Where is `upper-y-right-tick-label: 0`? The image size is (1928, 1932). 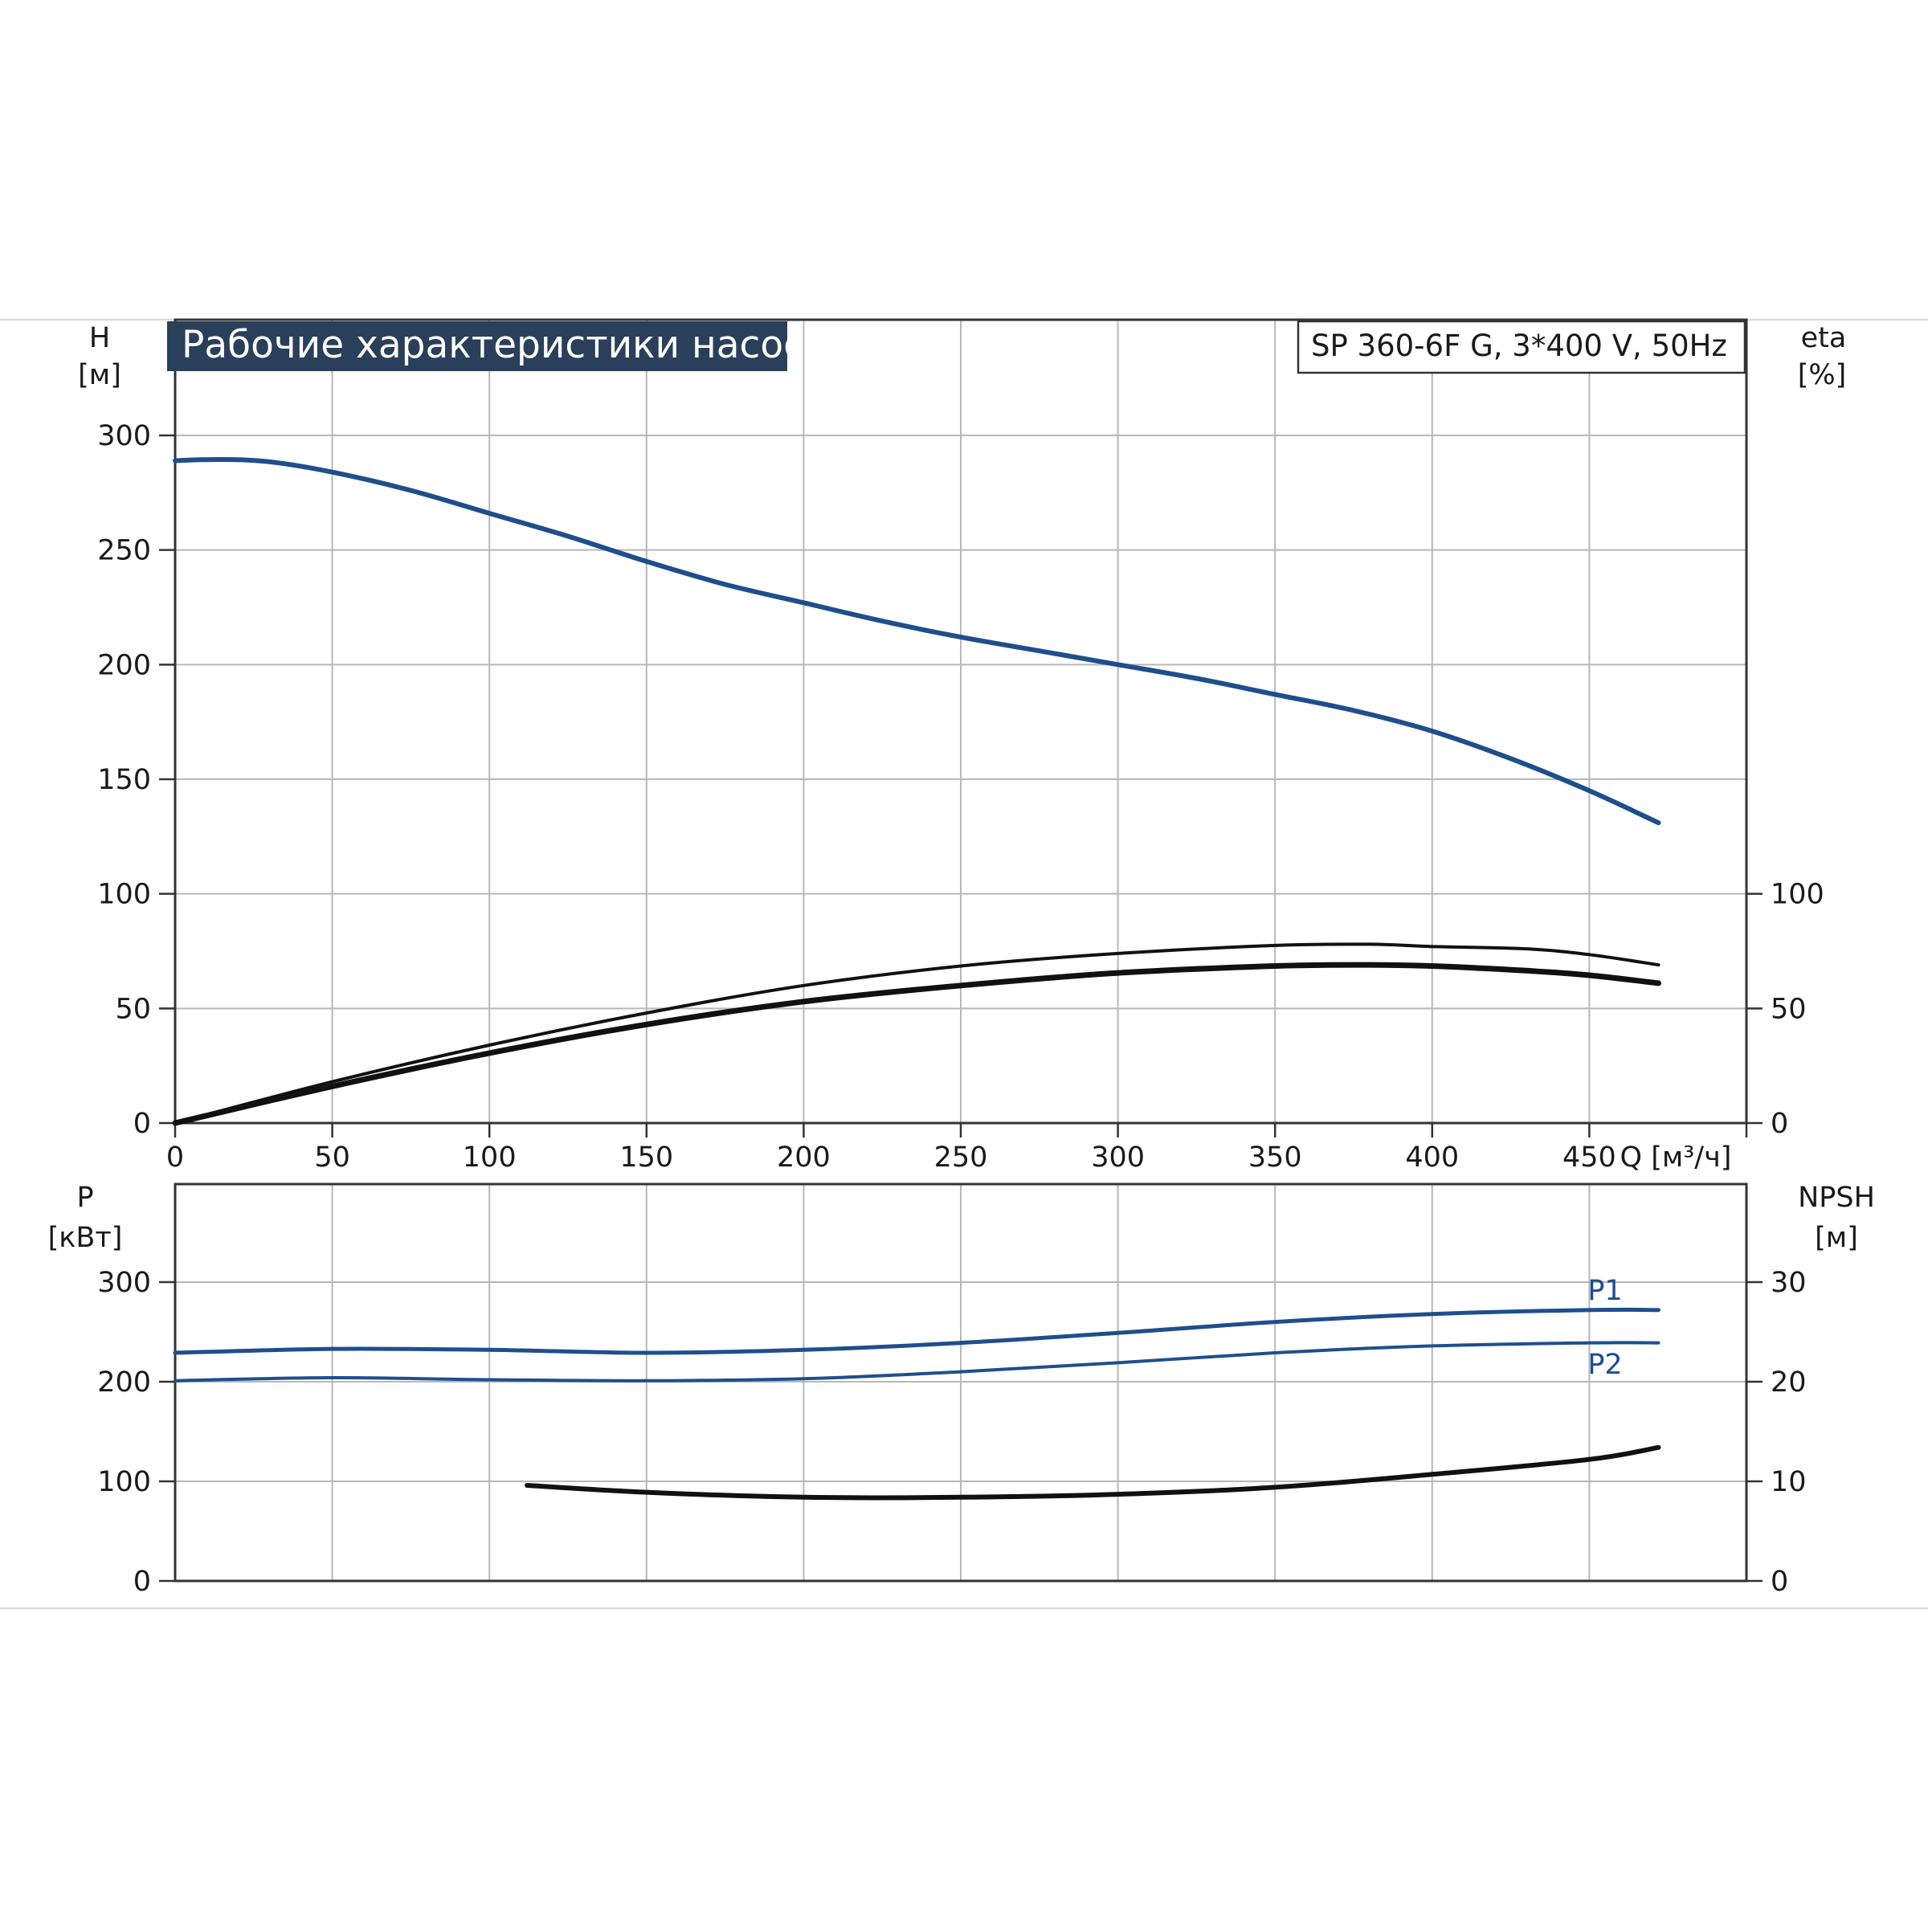
upper-y-right-tick-label: 0 is located at coordinates (1779, 1124).